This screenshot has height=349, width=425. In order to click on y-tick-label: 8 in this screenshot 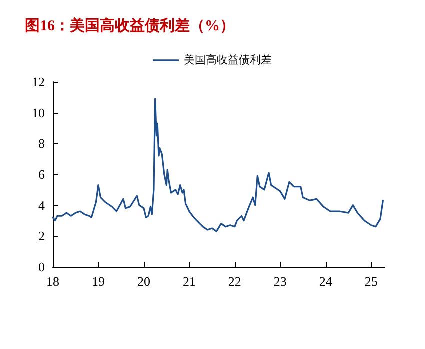, I will do `click(41, 144)`.